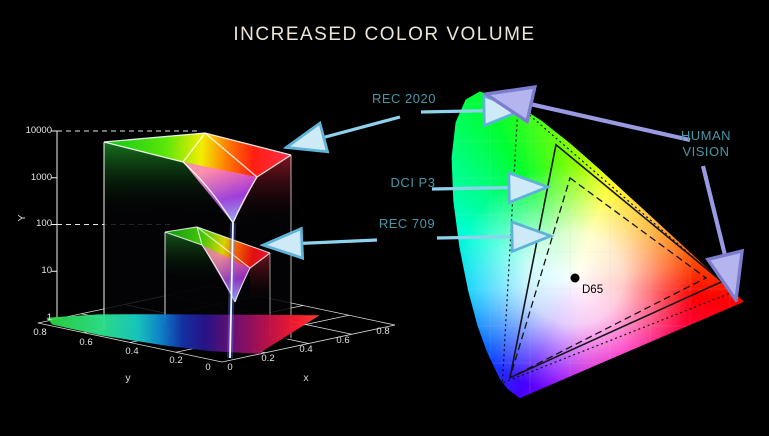  I want to click on ground-x-tick-0: 0, so click(230, 367).